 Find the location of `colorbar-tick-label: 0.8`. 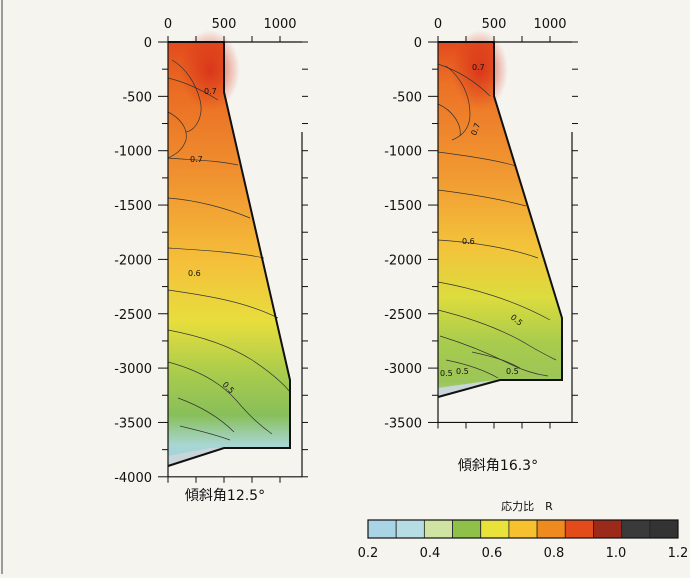

colorbar-tick-label: 0.8 is located at coordinates (554, 553).